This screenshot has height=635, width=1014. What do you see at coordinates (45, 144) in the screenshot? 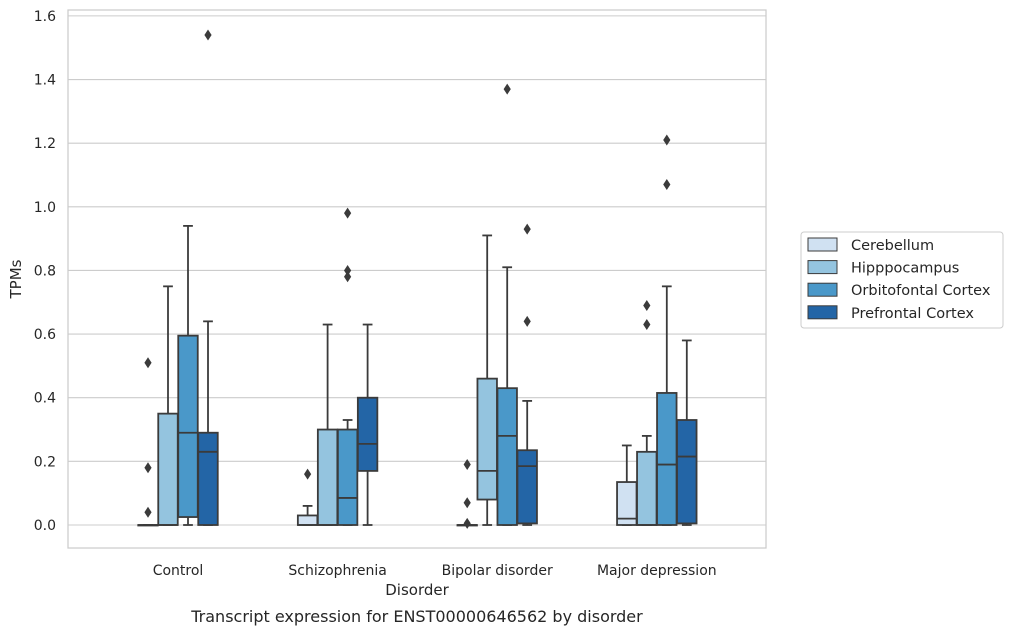
I see `y-tick-label: 1.2` at bounding box center [45, 144].